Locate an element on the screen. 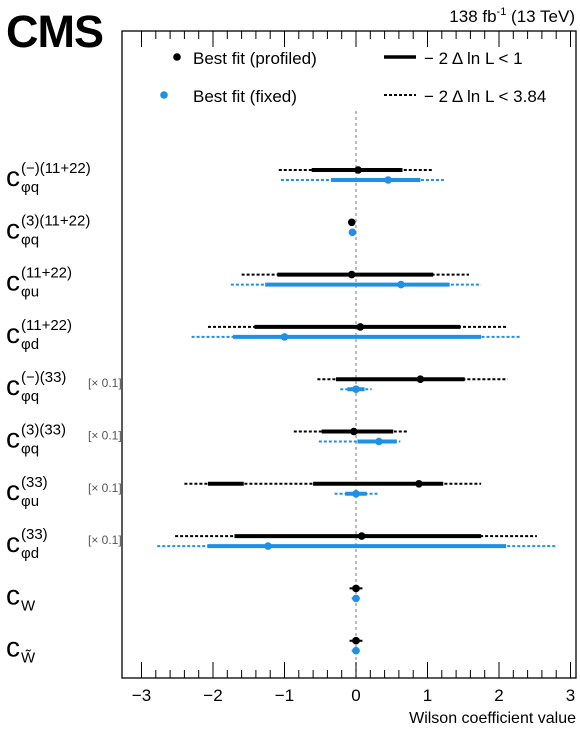 This screenshot has height=751, width=580. legend-marker-fixed is located at coordinates (164, 95).